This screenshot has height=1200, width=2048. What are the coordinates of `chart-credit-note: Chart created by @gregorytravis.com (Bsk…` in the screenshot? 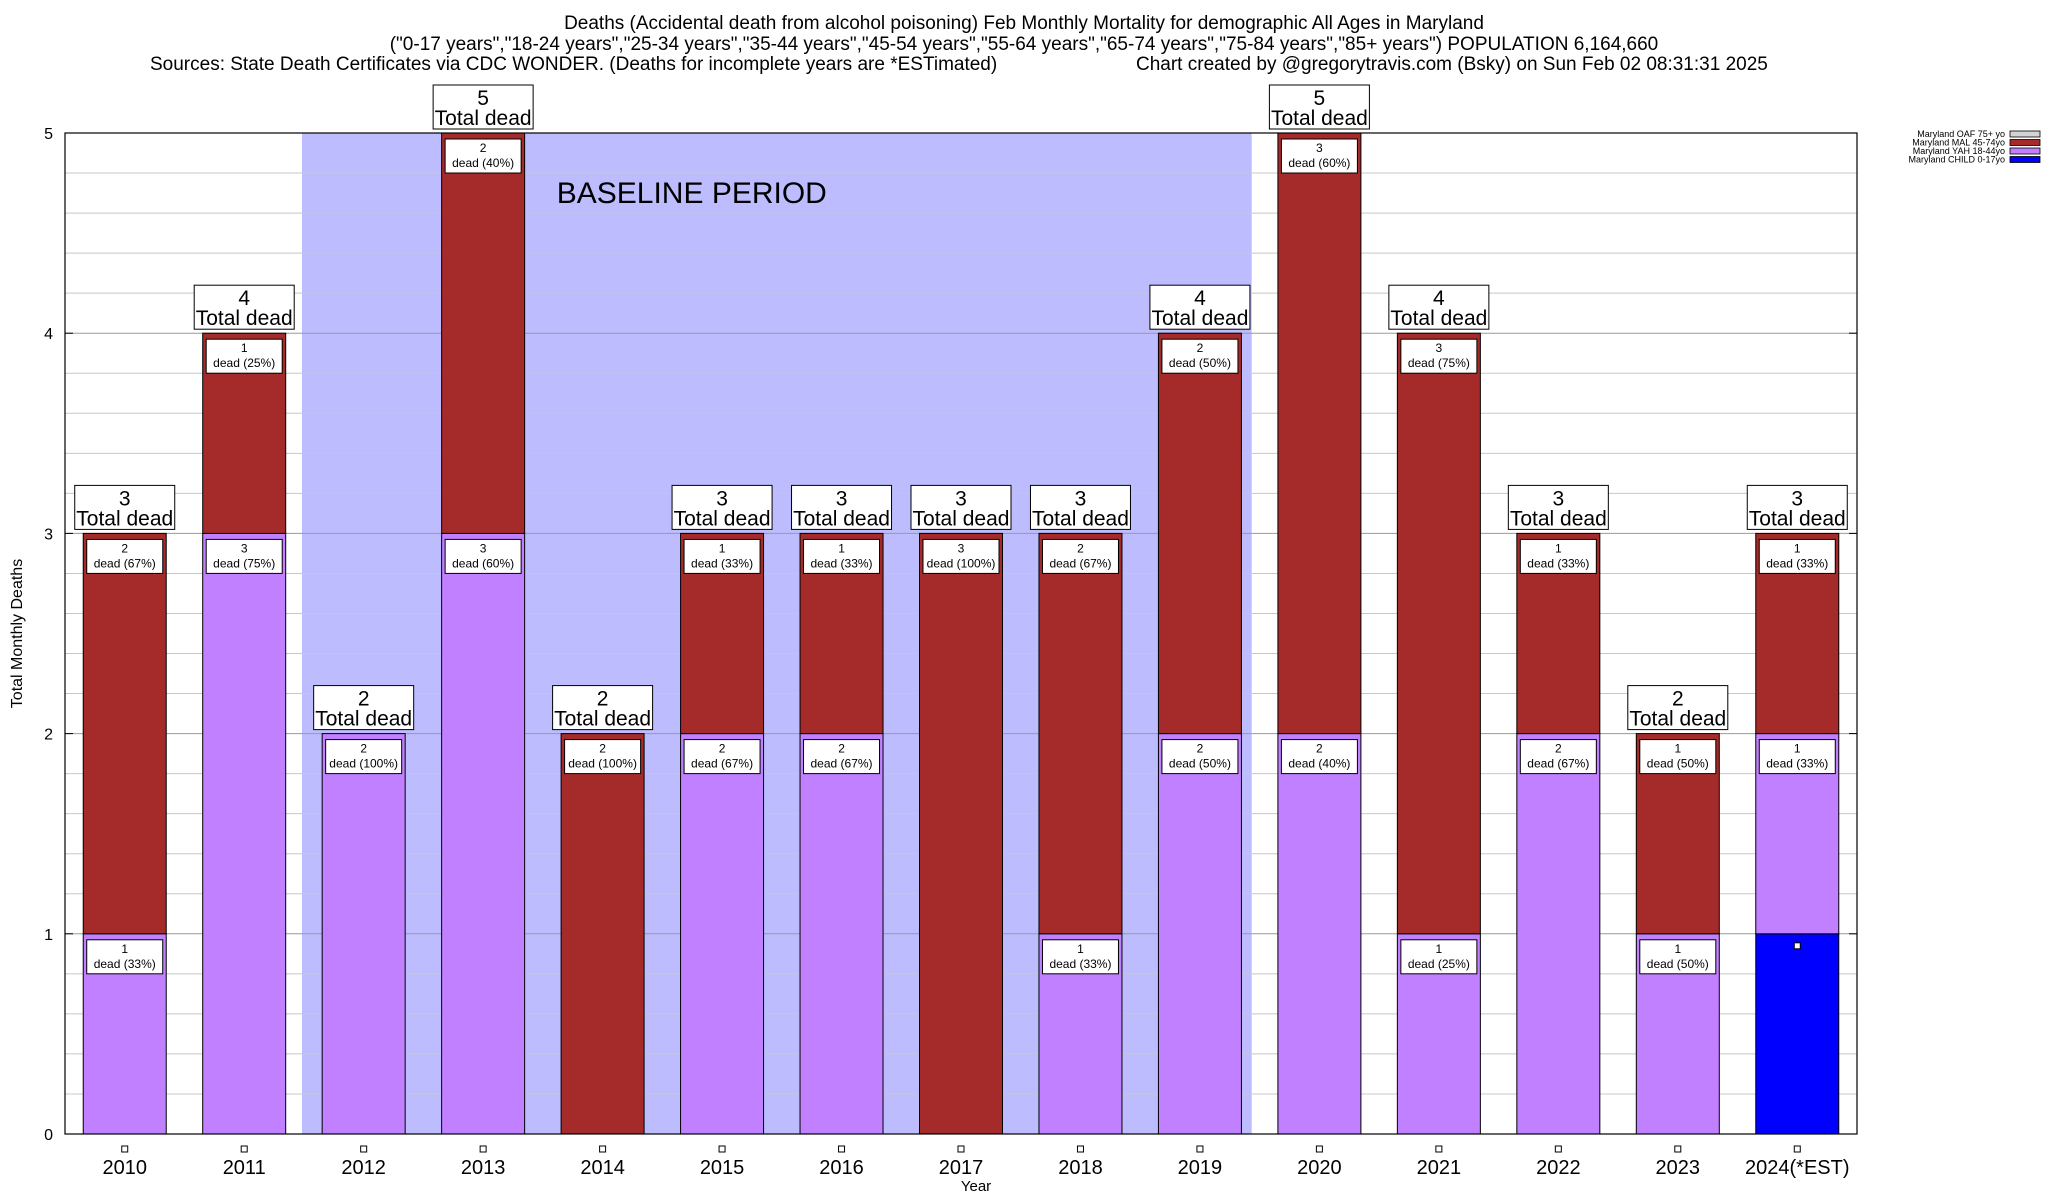 It's located at (1452, 64).